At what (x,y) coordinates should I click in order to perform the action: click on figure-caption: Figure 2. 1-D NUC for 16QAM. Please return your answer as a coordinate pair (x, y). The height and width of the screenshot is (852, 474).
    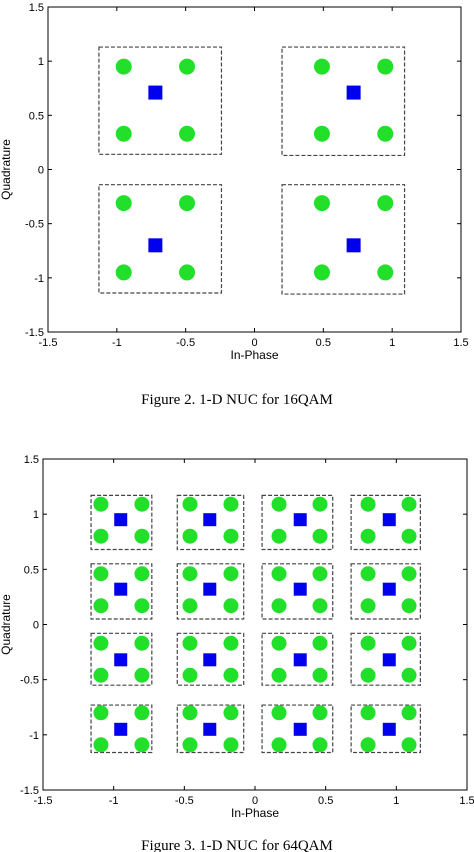
    Looking at the image, I should click on (237, 400).